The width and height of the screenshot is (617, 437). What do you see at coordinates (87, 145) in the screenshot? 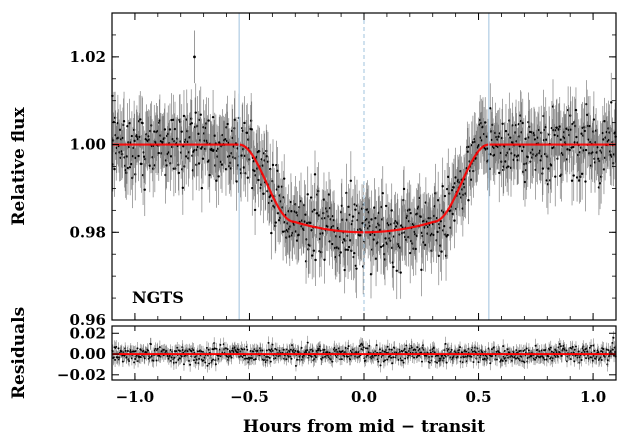
I see `y-tick-label: 1.00` at bounding box center [87, 145].